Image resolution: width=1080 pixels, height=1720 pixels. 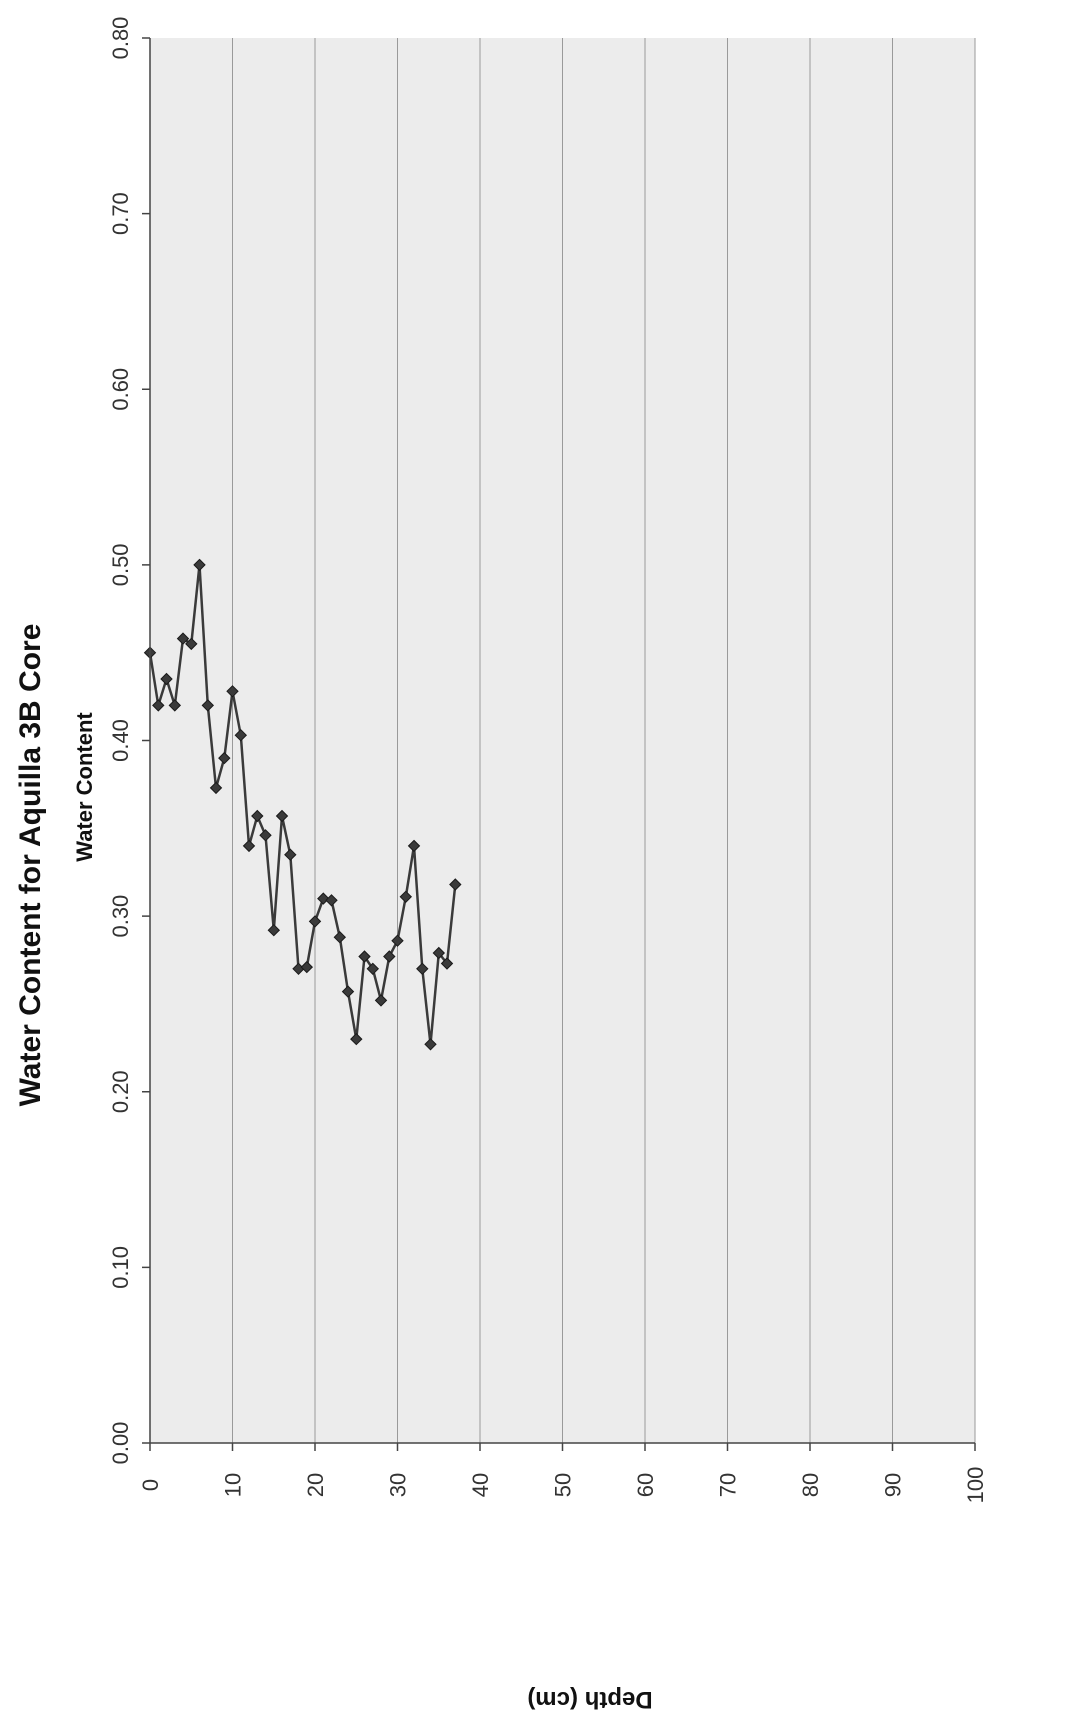 What do you see at coordinates (120, 389) in the screenshot?
I see `y-tick-label: 0.60` at bounding box center [120, 389].